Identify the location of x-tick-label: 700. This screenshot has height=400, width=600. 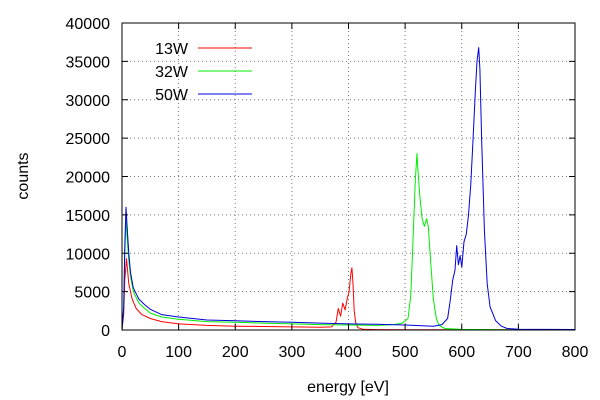
(518, 352).